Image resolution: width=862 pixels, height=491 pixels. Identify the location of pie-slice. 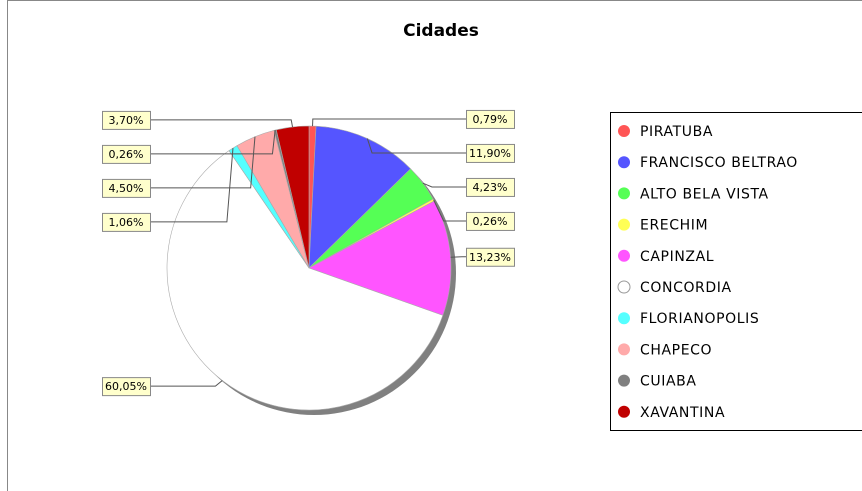
(292, 197).